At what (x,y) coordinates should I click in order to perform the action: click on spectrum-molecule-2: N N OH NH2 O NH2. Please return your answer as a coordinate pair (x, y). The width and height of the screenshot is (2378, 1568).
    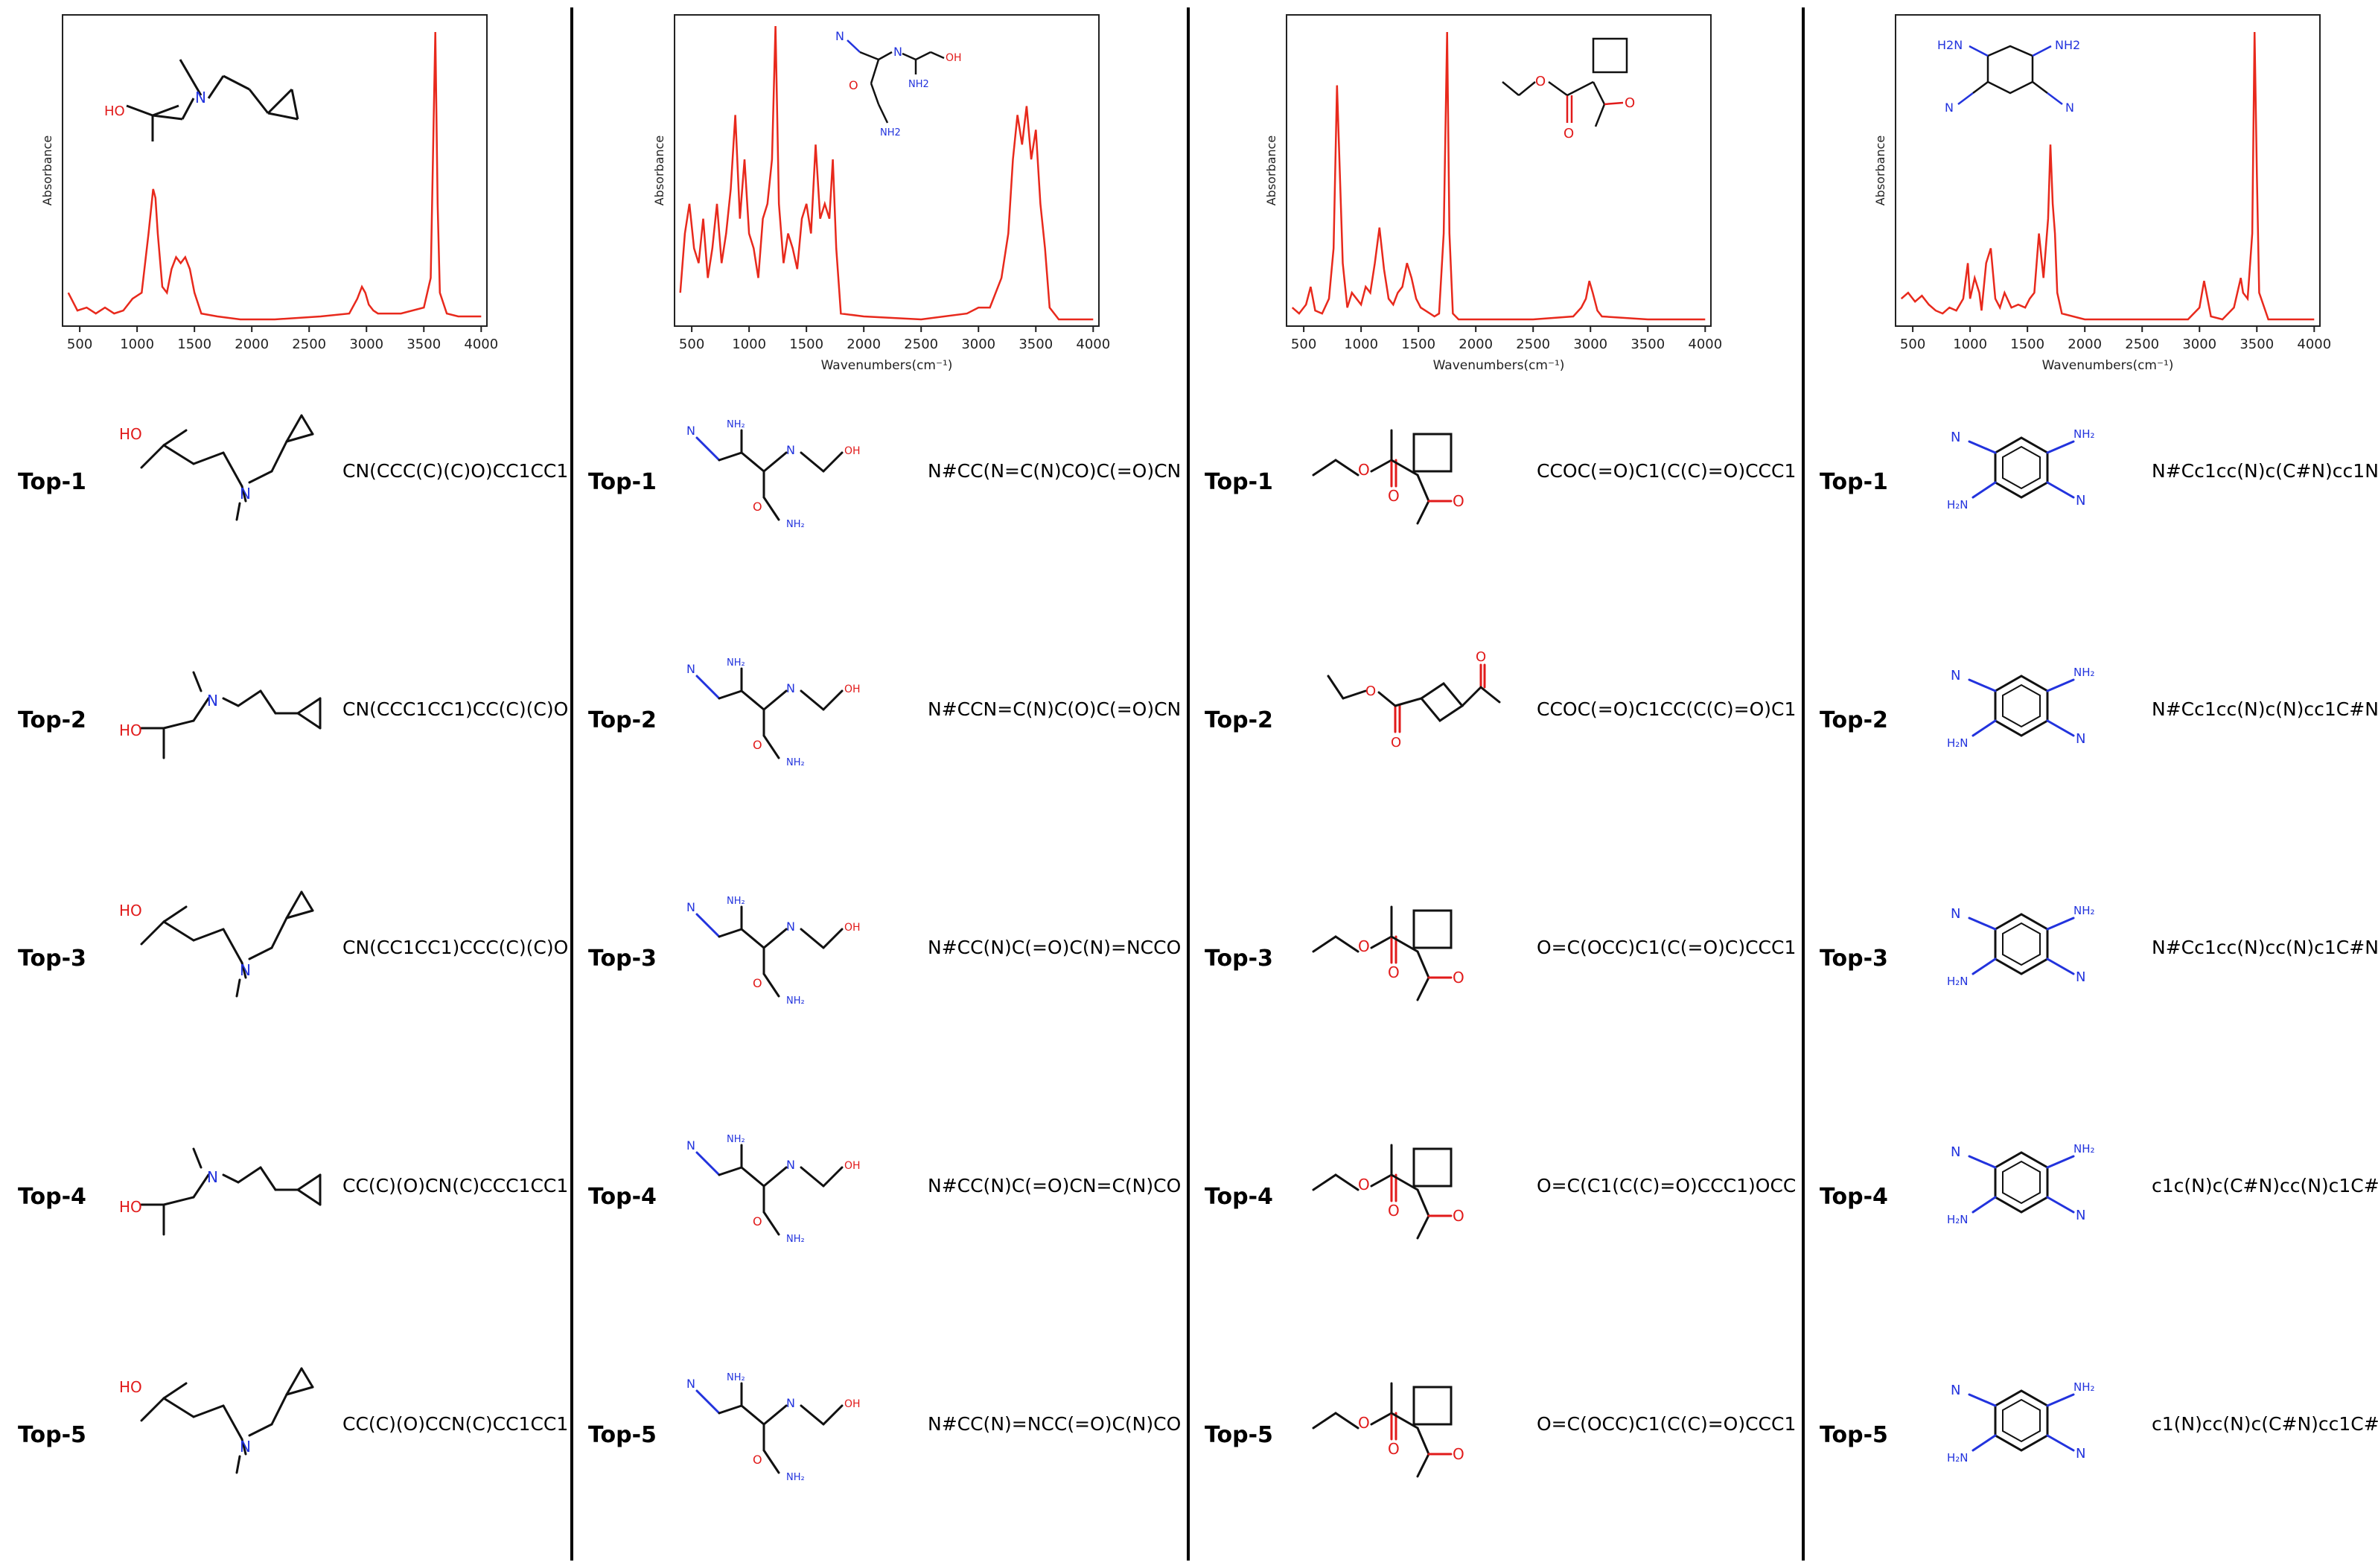
    Looking at the image, I should click on (898, 84).